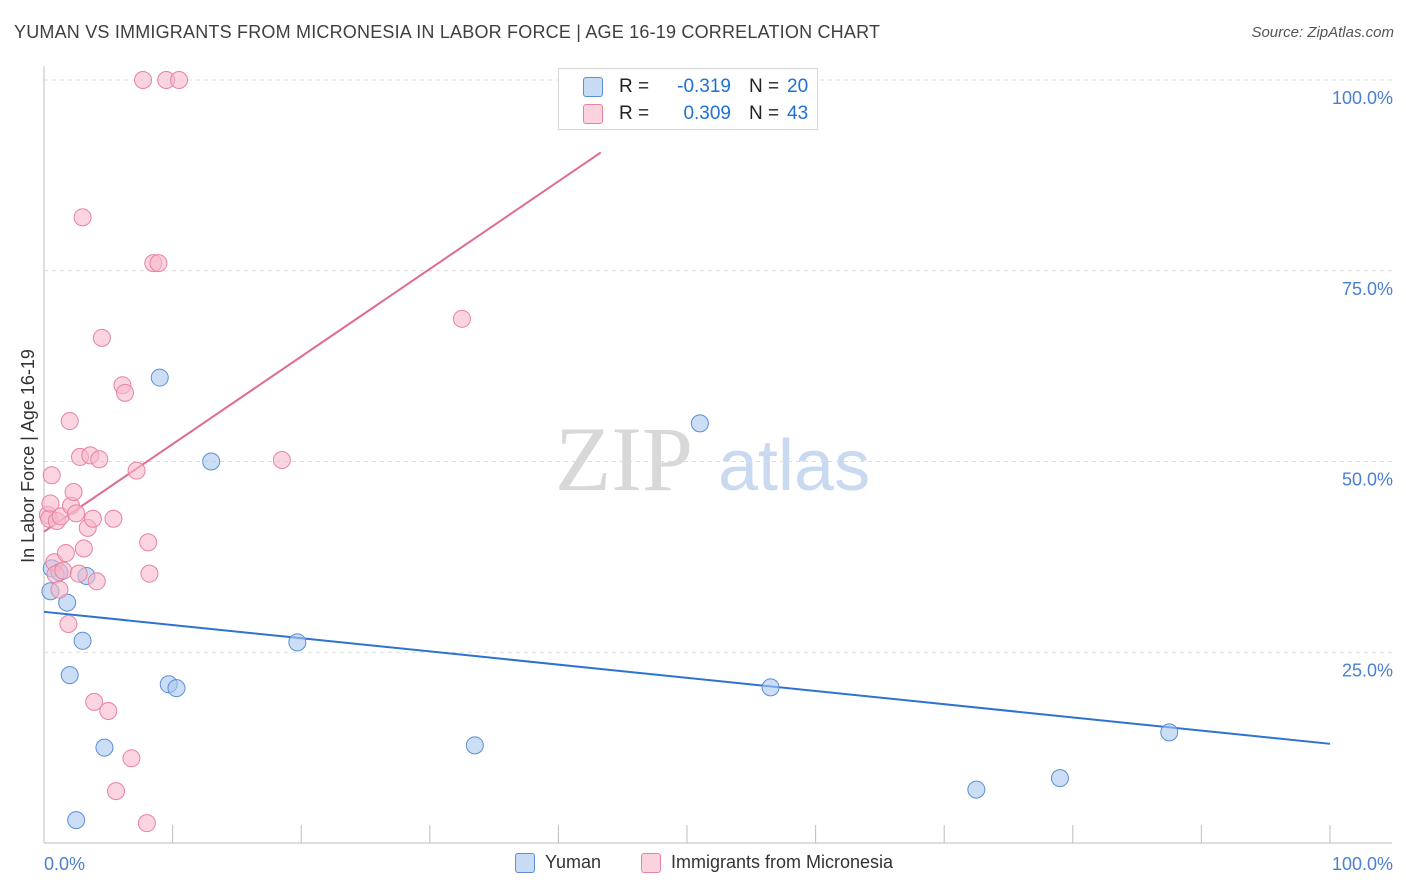 The width and height of the screenshot is (1406, 892). I want to click on n-value: 20, so click(798, 86).